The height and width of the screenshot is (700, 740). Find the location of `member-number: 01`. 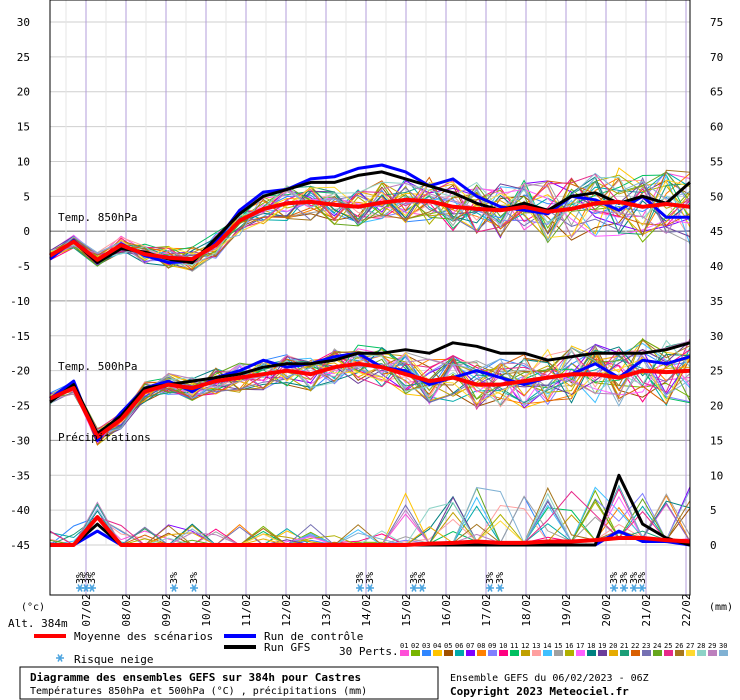

member-number: 01 is located at coordinates (404, 646).